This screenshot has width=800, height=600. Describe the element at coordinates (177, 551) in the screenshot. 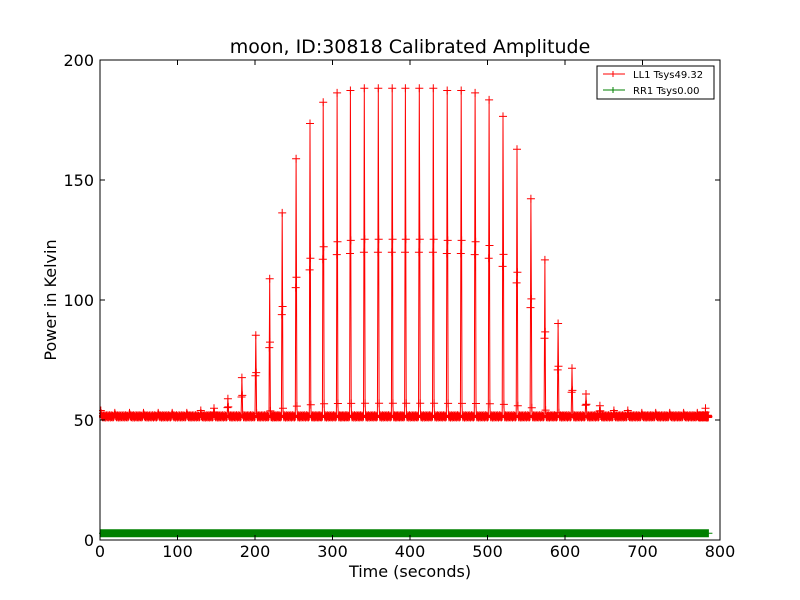

I see `x-tick-label: 100` at that location.